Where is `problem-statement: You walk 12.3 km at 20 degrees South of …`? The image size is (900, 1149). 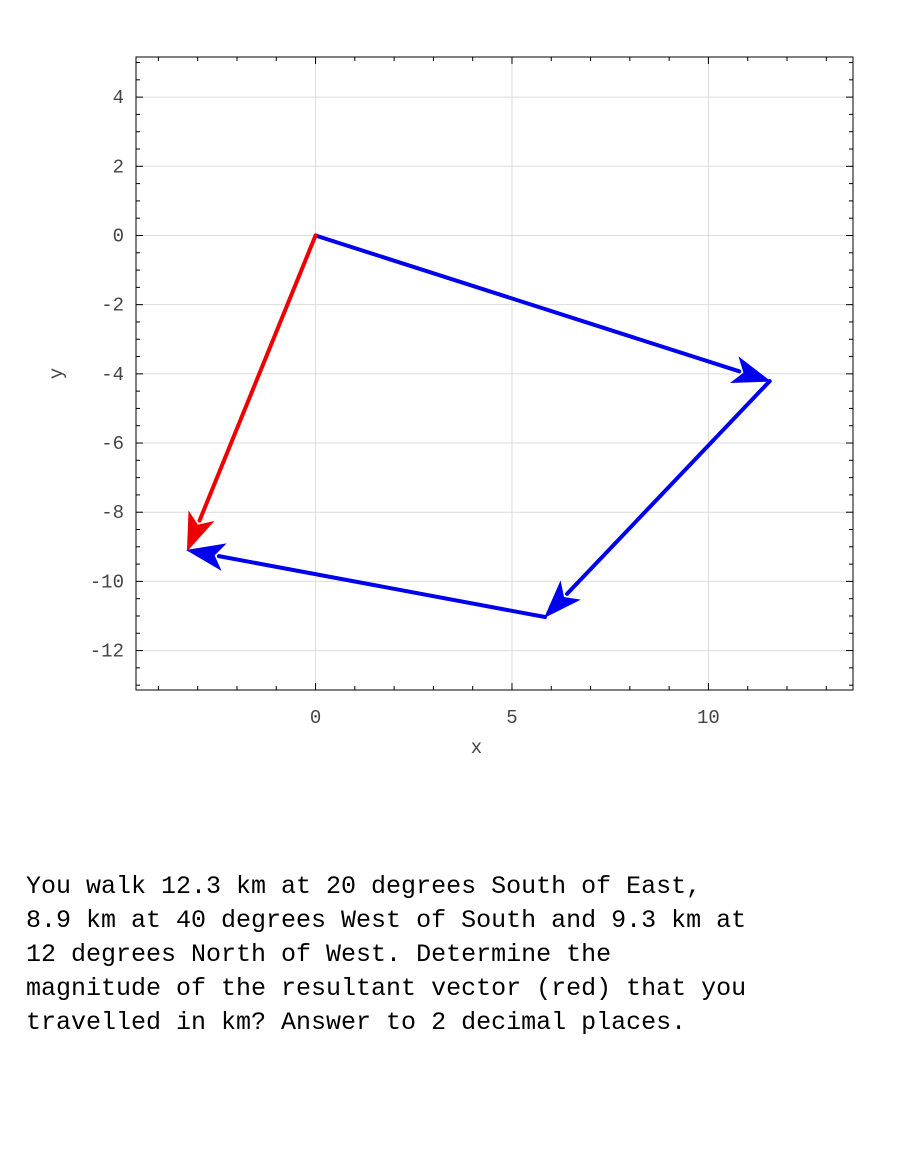 problem-statement: You walk 12.3 km at 20 degrees South of … is located at coordinates (386, 954).